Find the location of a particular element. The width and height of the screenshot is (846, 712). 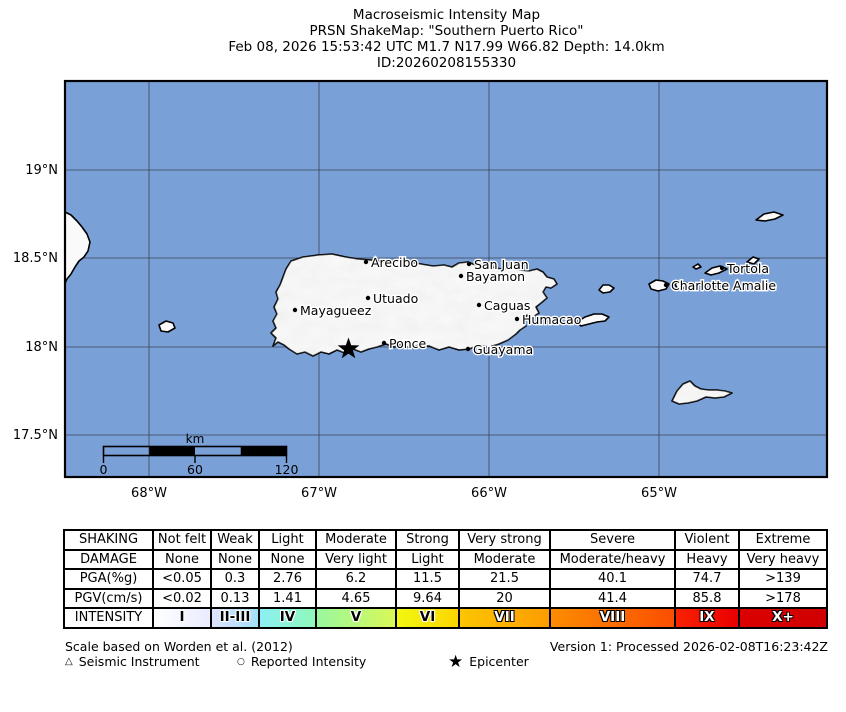

row-header: SHAKING is located at coordinates (108, 540).